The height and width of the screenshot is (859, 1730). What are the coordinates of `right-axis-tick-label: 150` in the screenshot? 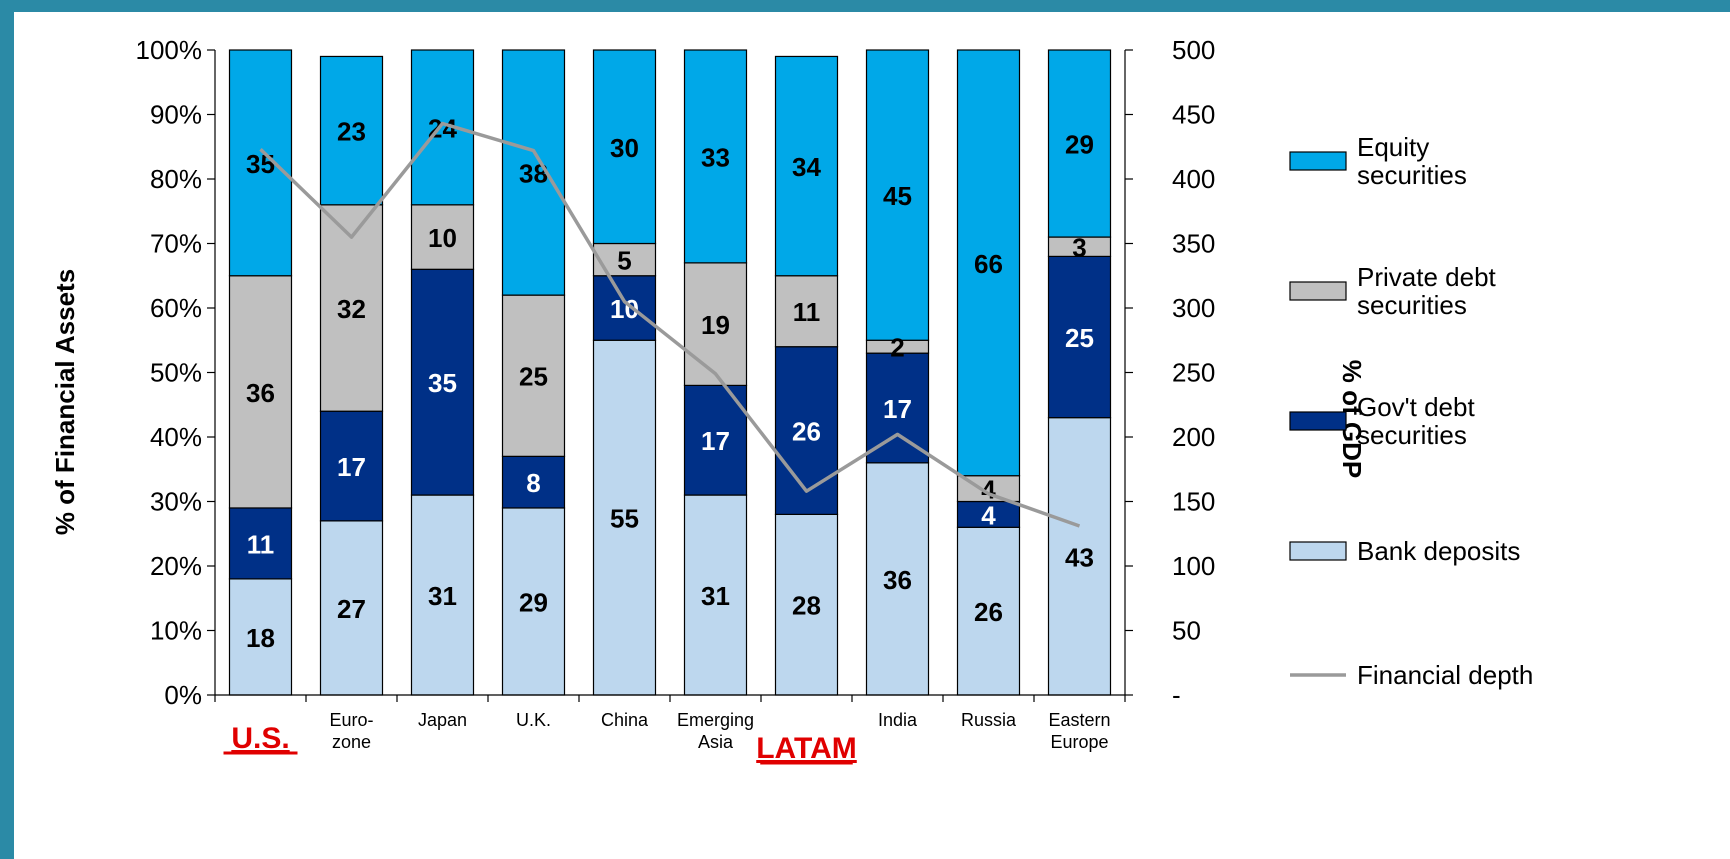 It's located at (1193, 502).